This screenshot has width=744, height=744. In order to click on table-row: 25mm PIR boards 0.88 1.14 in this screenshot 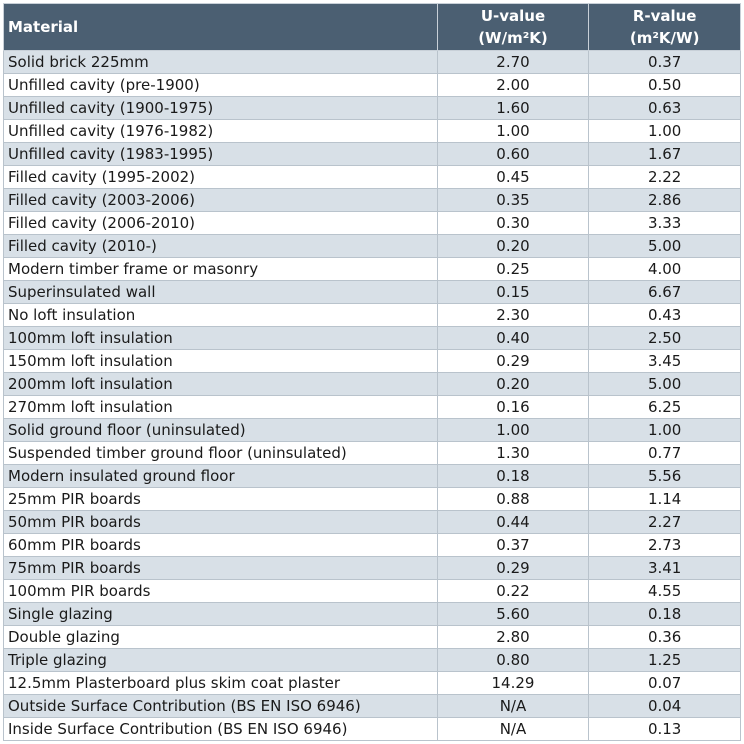, I will do `click(372, 499)`.